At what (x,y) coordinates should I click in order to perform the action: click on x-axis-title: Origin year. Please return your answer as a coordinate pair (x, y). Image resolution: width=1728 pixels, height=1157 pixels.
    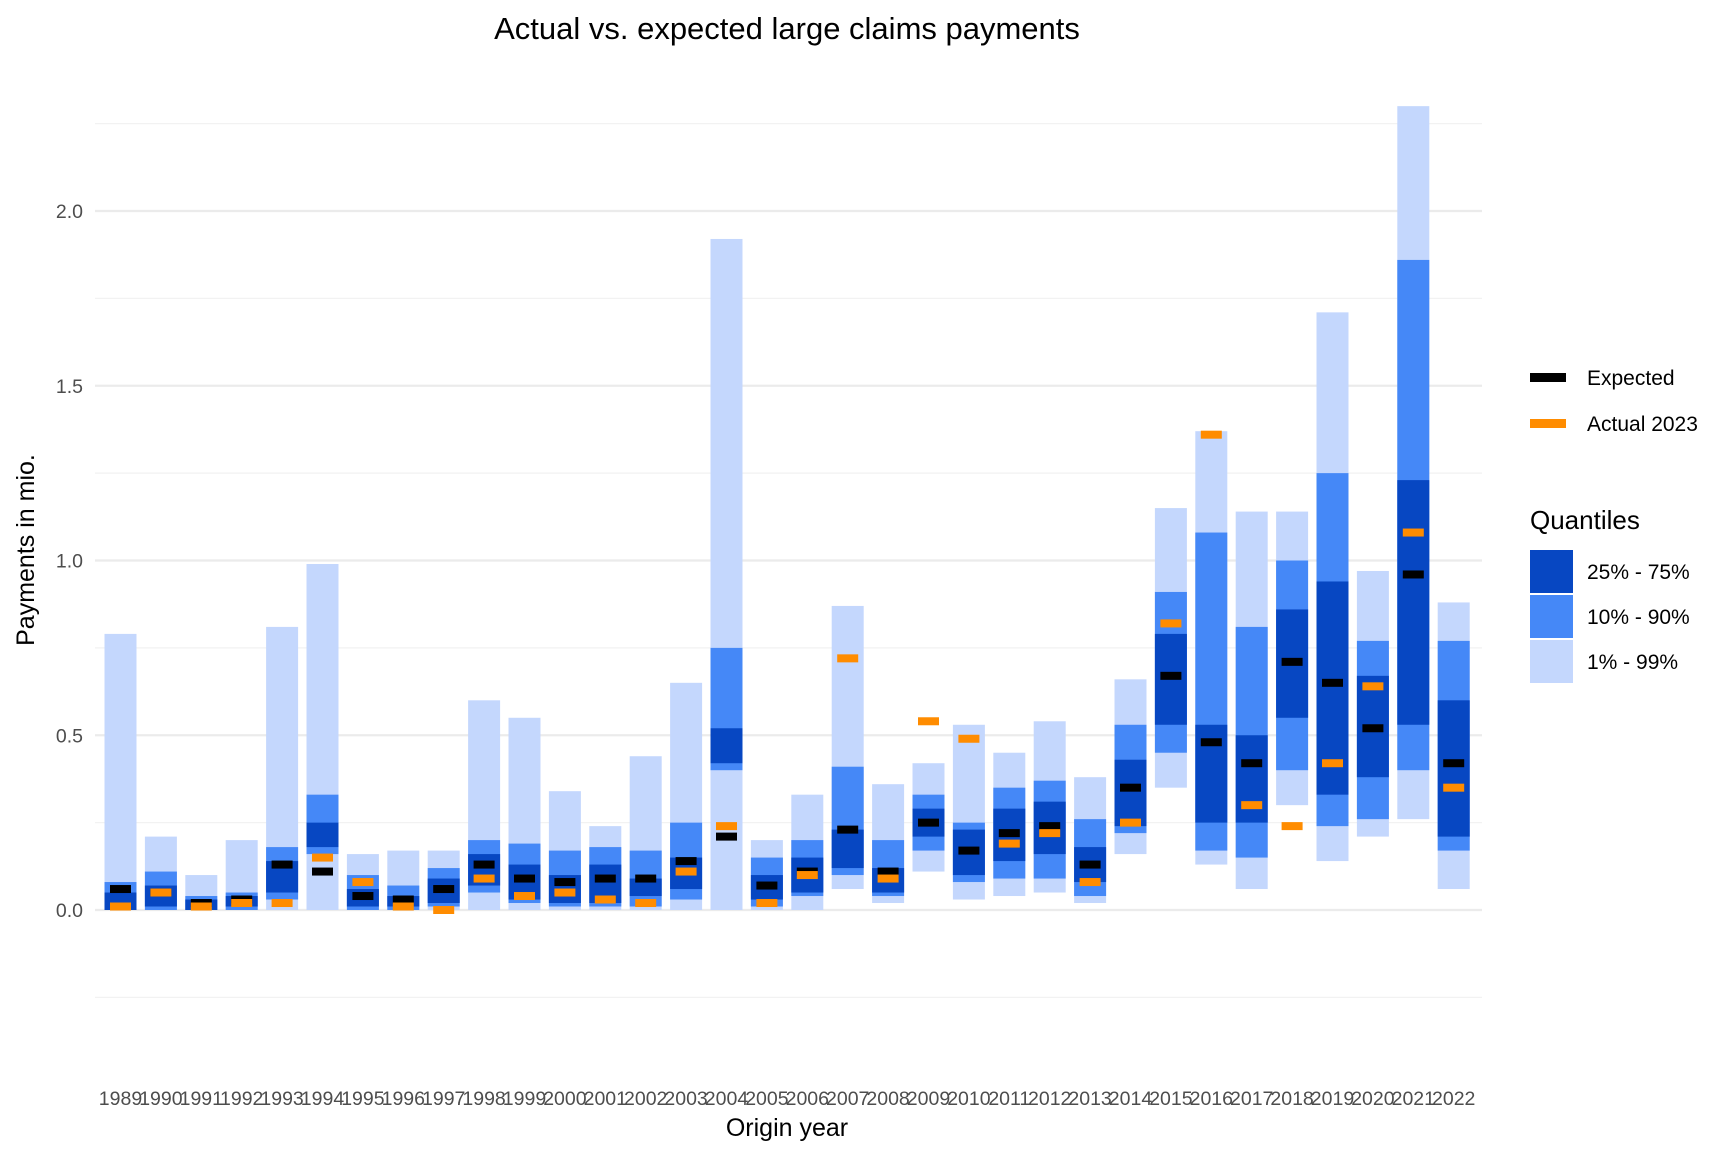
    Looking at the image, I should click on (787, 1128).